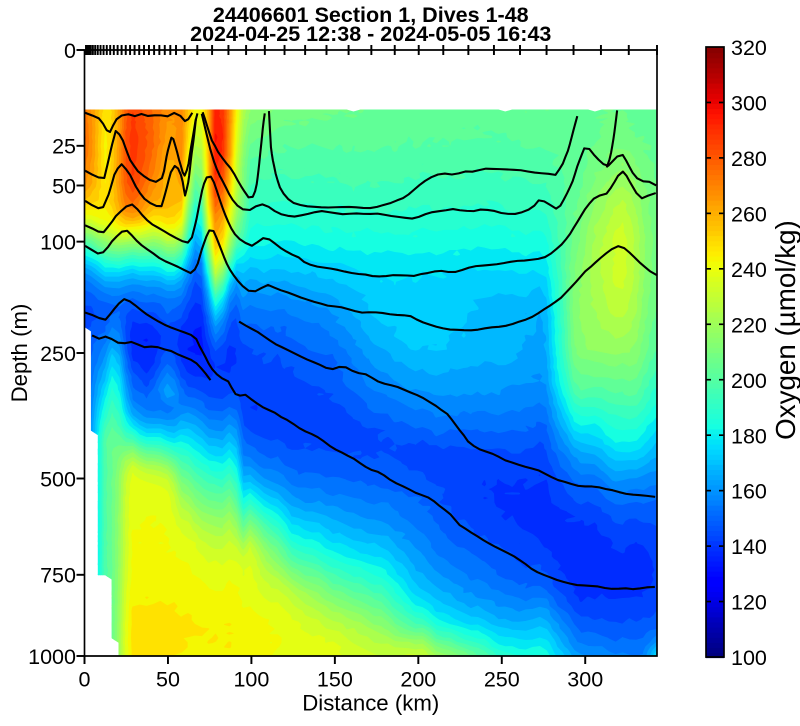  What do you see at coordinates (749, 214) in the screenshot?
I see `svg-text: 260` at bounding box center [749, 214].